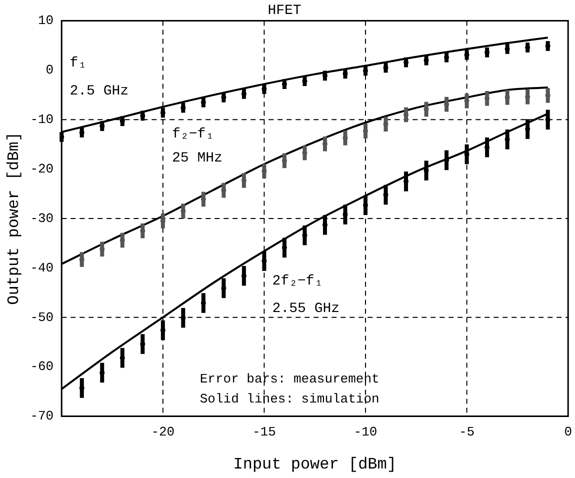  What do you see at coordinates (297, 282) in the screenshot?
I see `annotation: 2f₂−f₁` at bounding box center [297, 282].